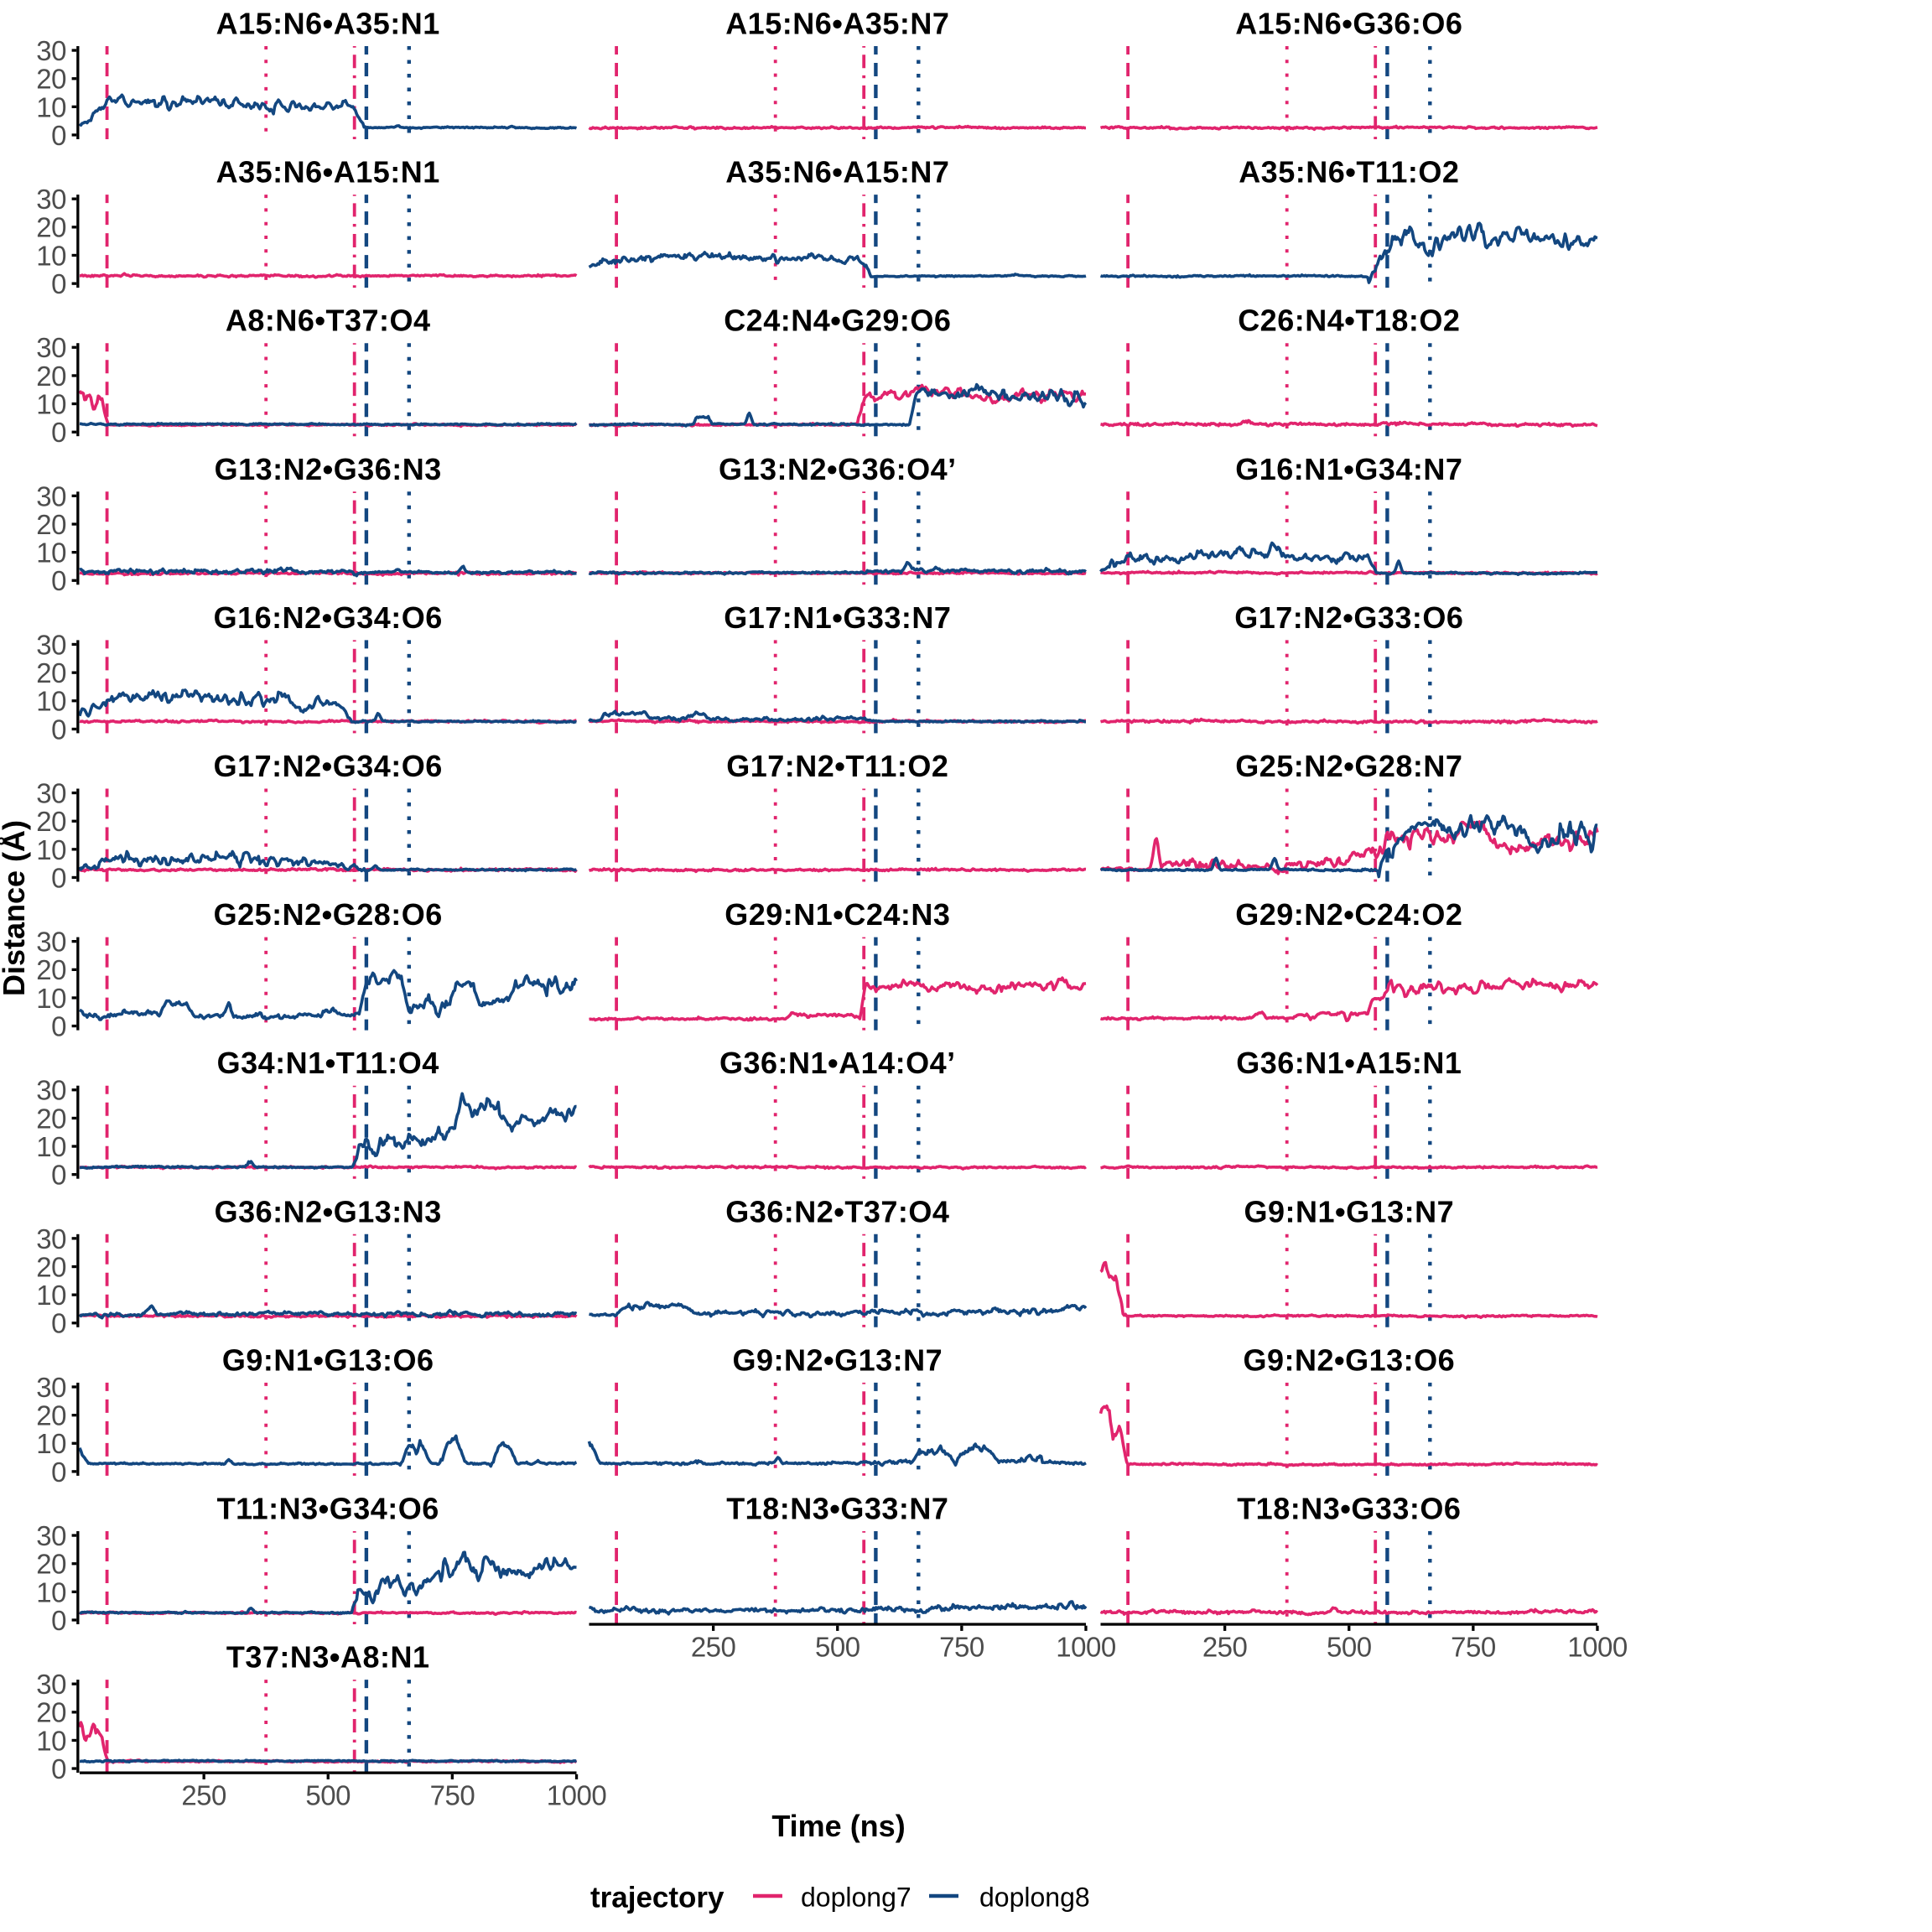 The width and height of the screenshot is (1932, 1932). Describe the element at coordinates (837, 172) in the screenshot. I see `svg-text: A35:N6•A15:N7` at that location.